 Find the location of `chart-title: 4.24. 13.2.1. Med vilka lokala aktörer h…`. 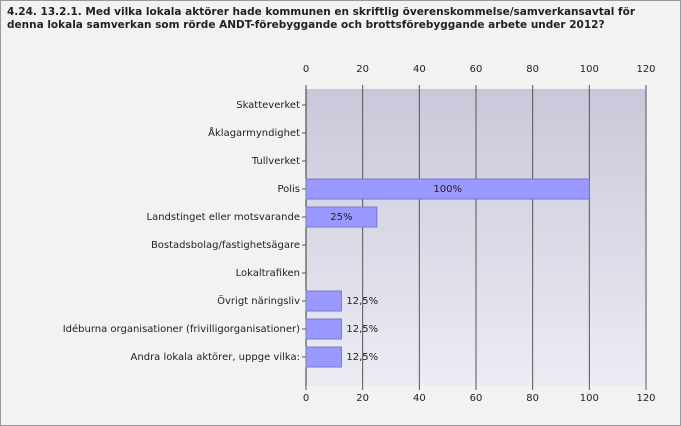

chart-title: 4.24. 13.2.1. Med vilka lokala aktörer h… is located at coordinates (321, 18).